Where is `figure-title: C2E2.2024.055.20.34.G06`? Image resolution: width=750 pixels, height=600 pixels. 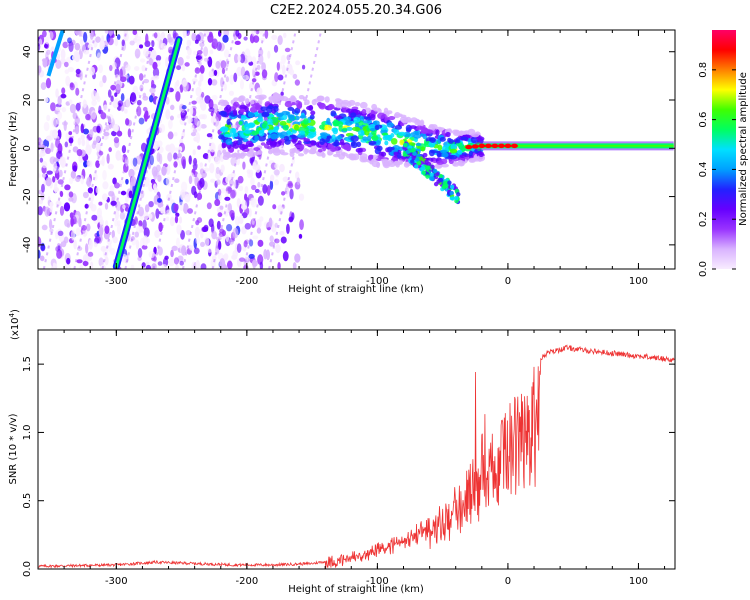 figure-title: C2E2.2024.055.20.34.G06 is located at coordinates (356, 10).